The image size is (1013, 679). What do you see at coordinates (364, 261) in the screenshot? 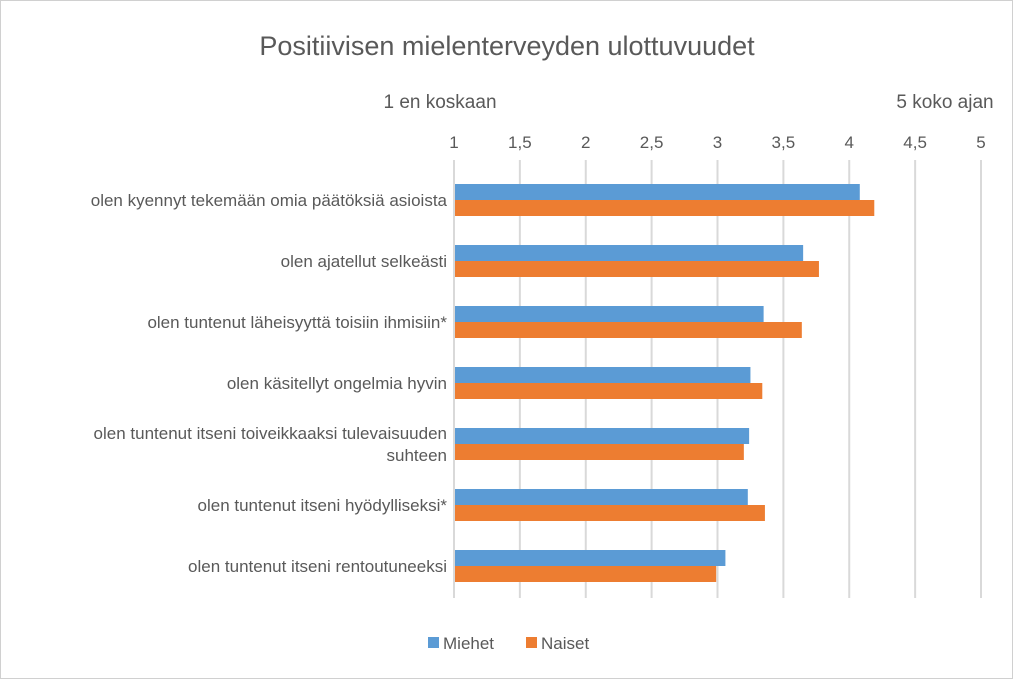
I see `category-label: olen ajatellut selkeästi` at bounding box center [364, 261].